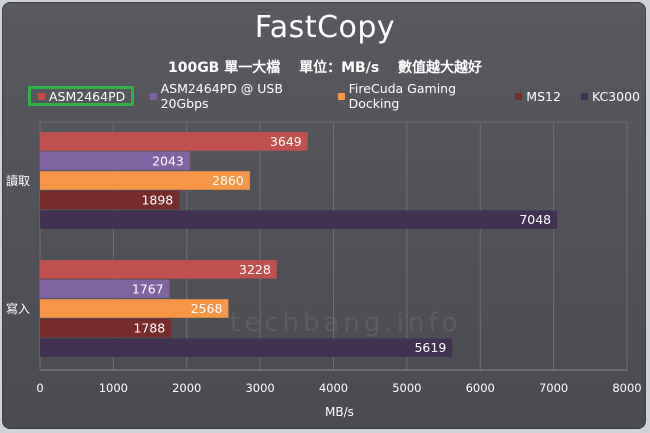 The height and width of the screenshot is (433, 650). Describe the element at coordinates (148, 288) in the screenshot. I see `bar-label-1-1: 1767` at that location.